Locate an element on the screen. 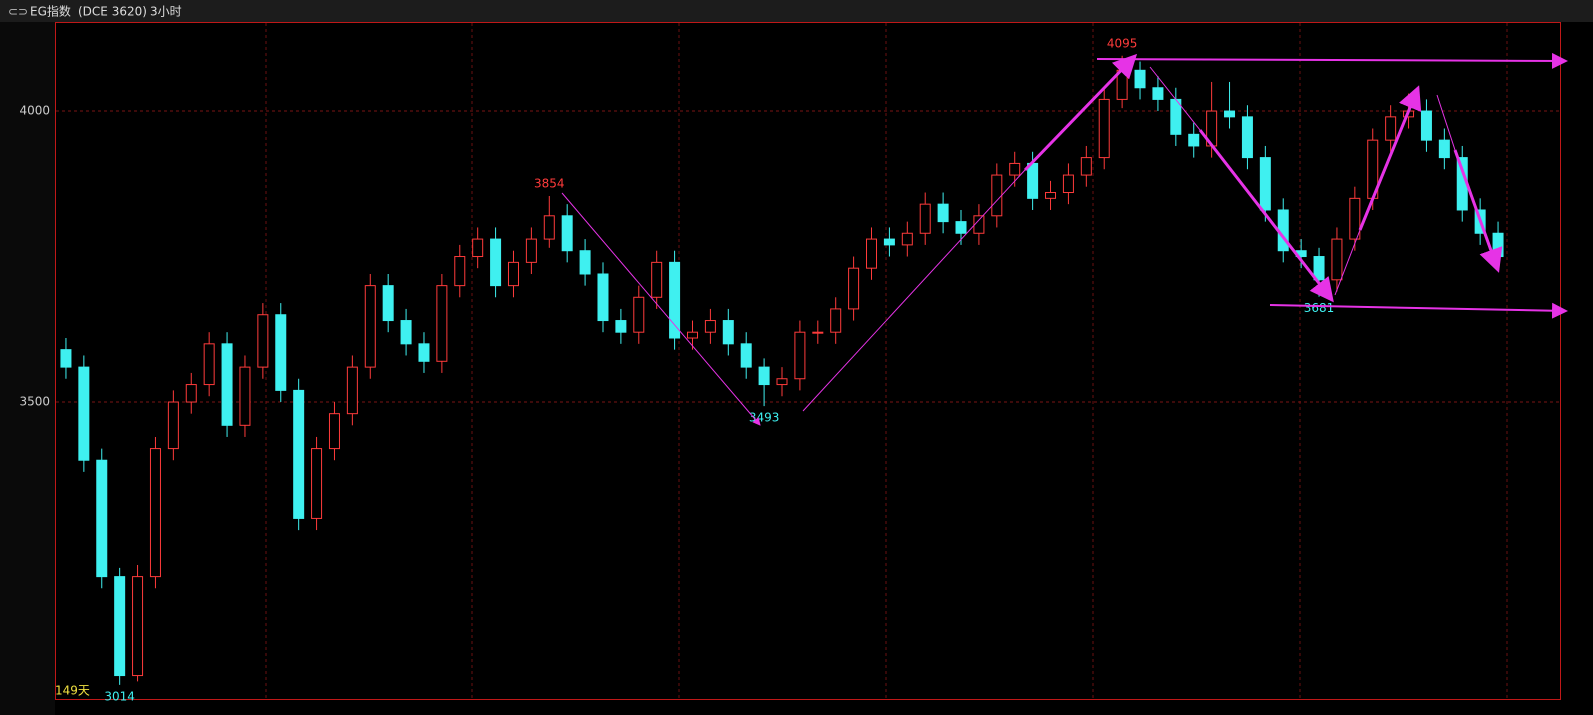 Image resolution: width=1593 pixels, height=715 pixels. interval: 3小时 is located at coordinates (166, 12).